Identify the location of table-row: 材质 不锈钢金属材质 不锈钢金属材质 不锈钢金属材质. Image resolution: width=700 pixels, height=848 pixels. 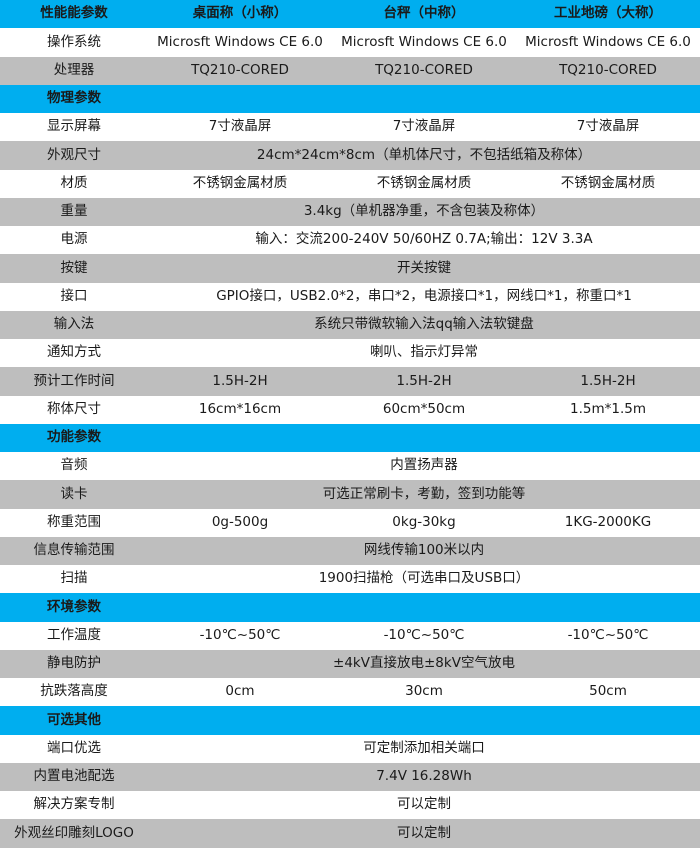
(350, 183).